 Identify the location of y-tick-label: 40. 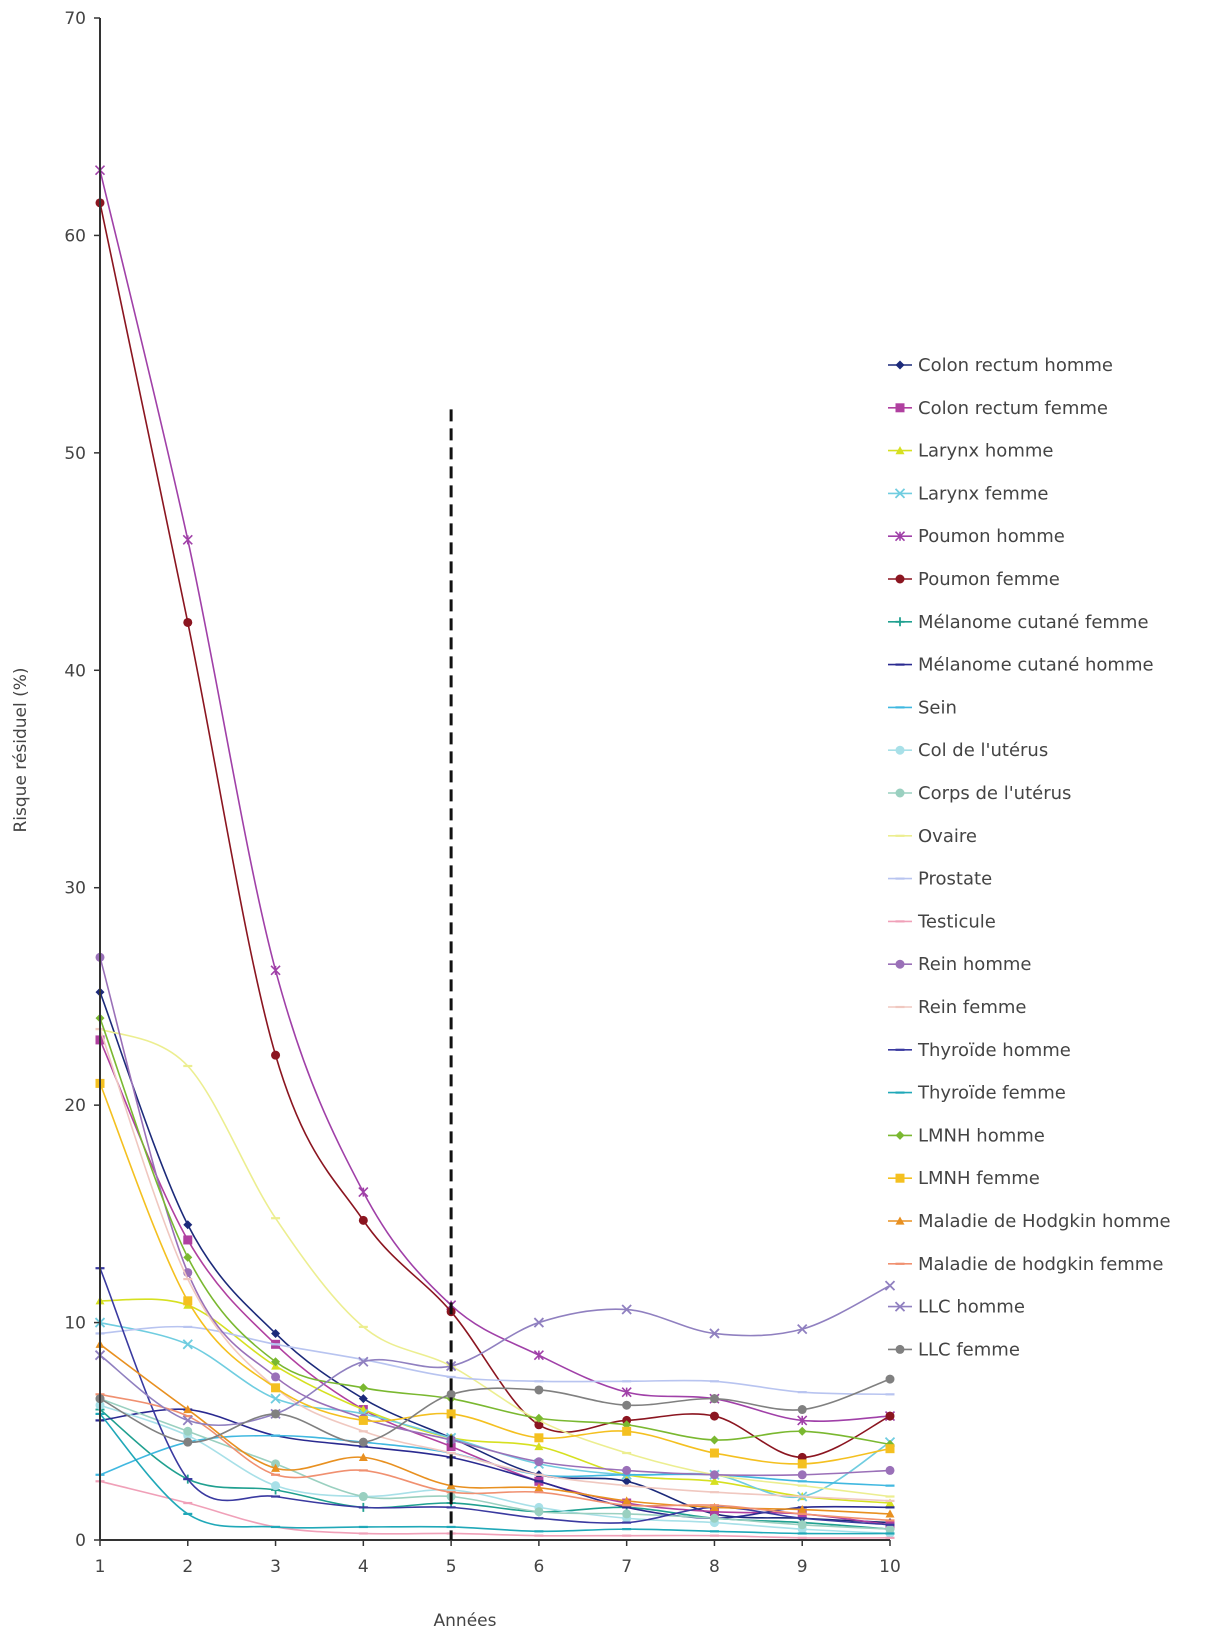
(75, 671).